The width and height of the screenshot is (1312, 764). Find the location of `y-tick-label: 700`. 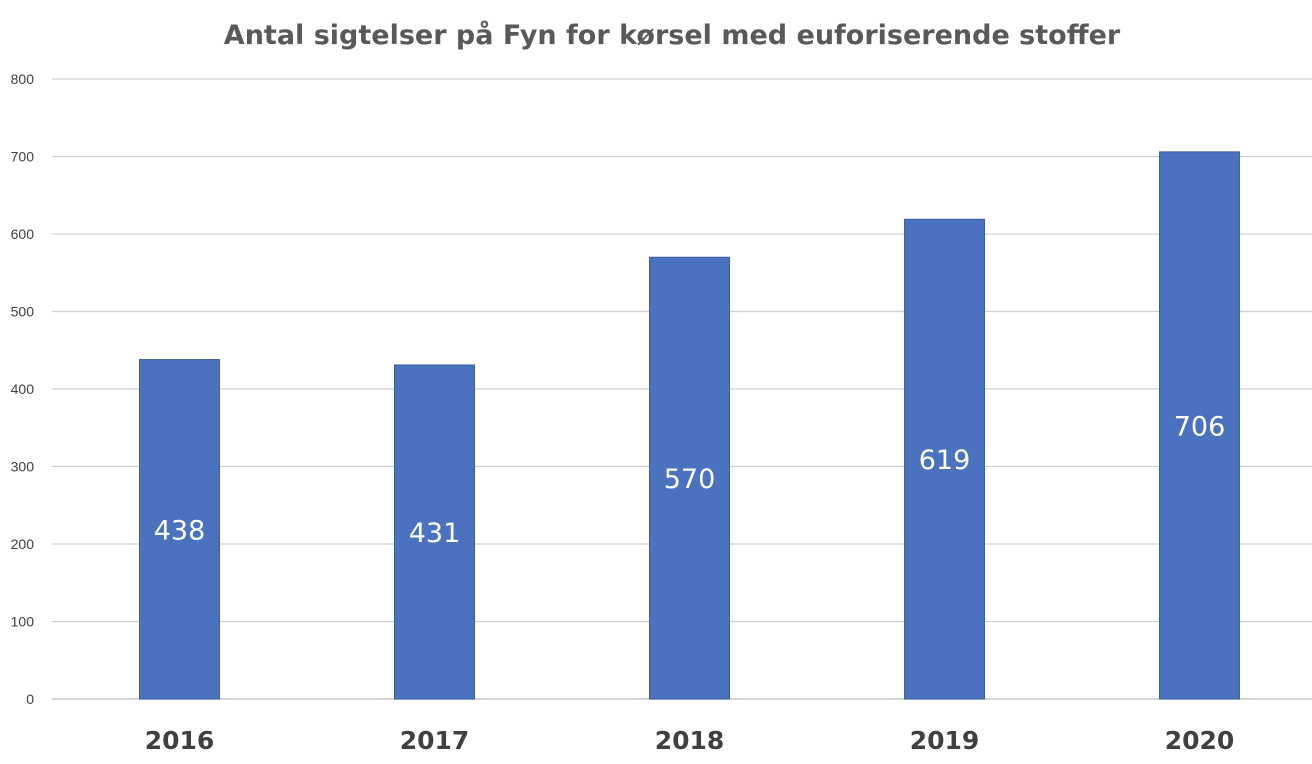

y-tick-label: 700 is located at coordinates (23, 157).